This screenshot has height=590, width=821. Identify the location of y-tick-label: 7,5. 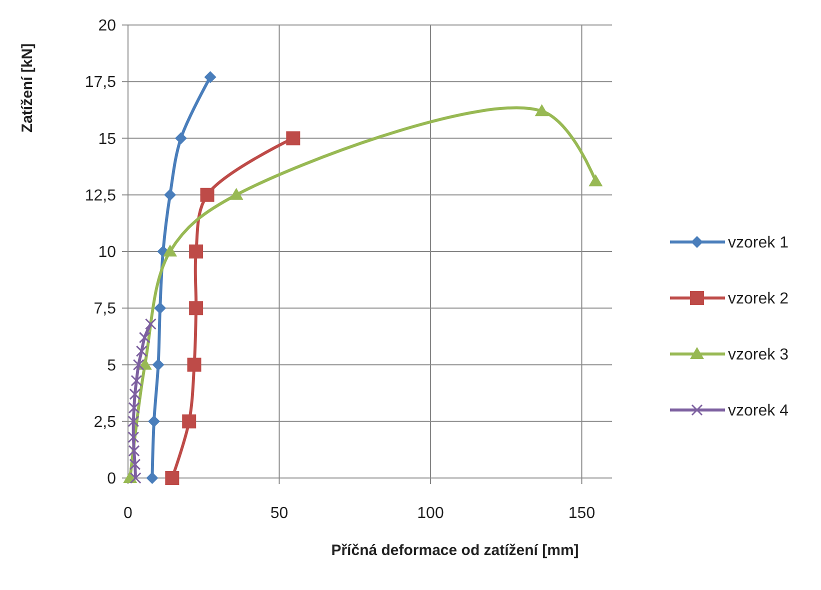
(105, 309).